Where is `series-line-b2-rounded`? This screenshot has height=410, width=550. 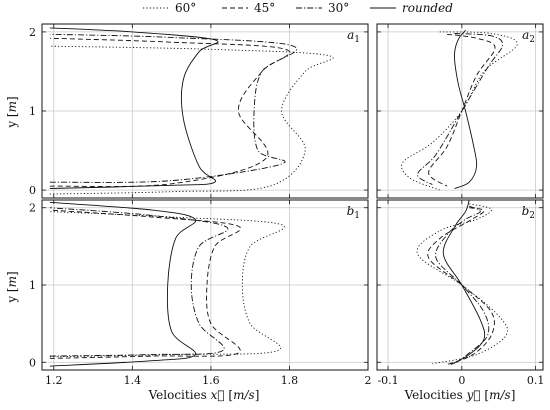
series-line-b2-rounded is located at coordinates (464, 282).